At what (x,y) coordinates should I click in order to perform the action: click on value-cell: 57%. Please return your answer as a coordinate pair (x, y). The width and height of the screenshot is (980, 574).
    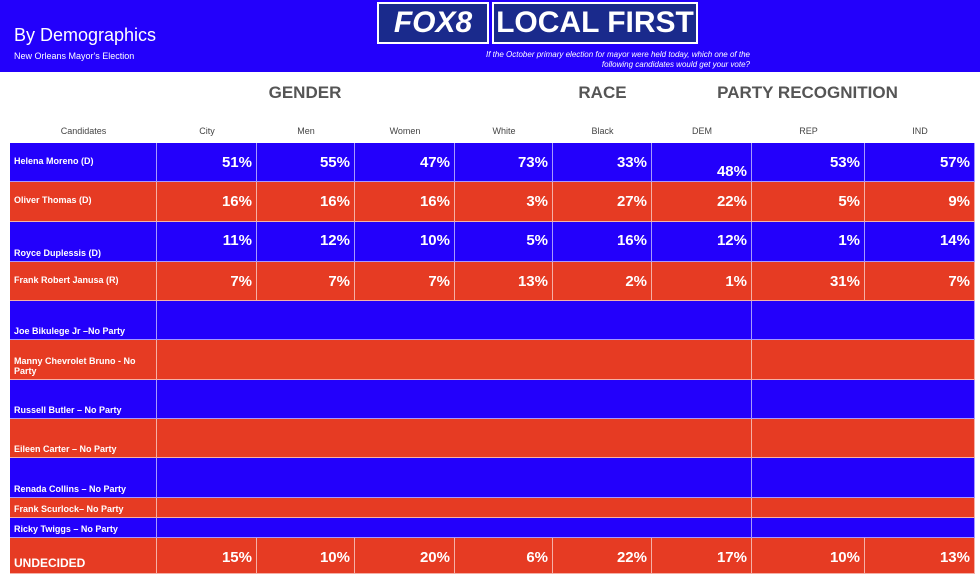
    Looking at the image, I should click on (920, 162).